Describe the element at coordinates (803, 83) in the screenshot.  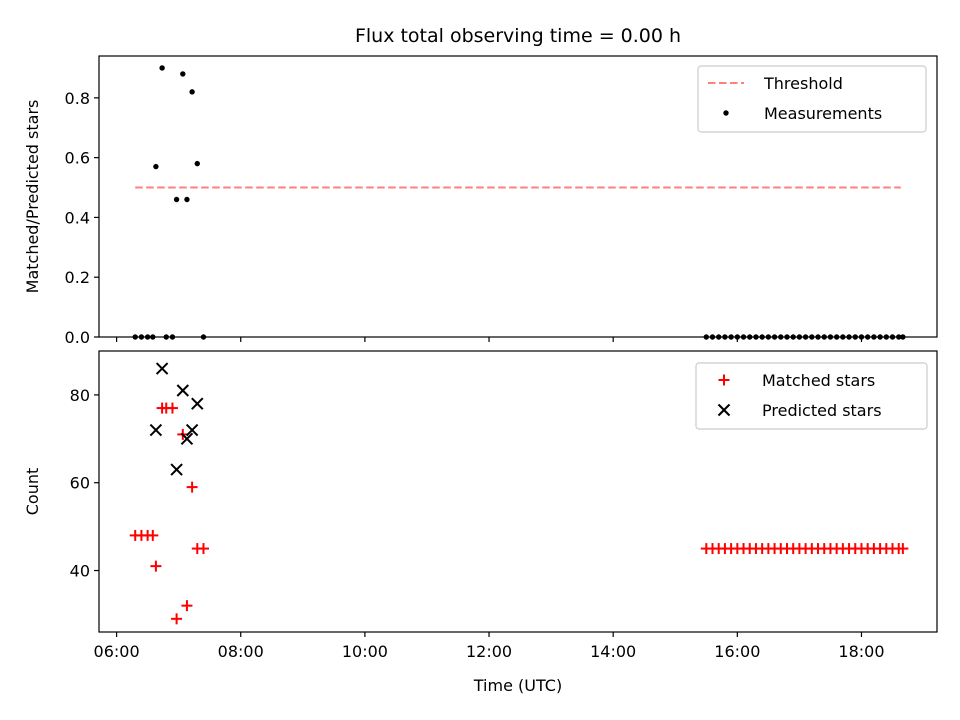
I see `legend-label: Threshold` at that location.